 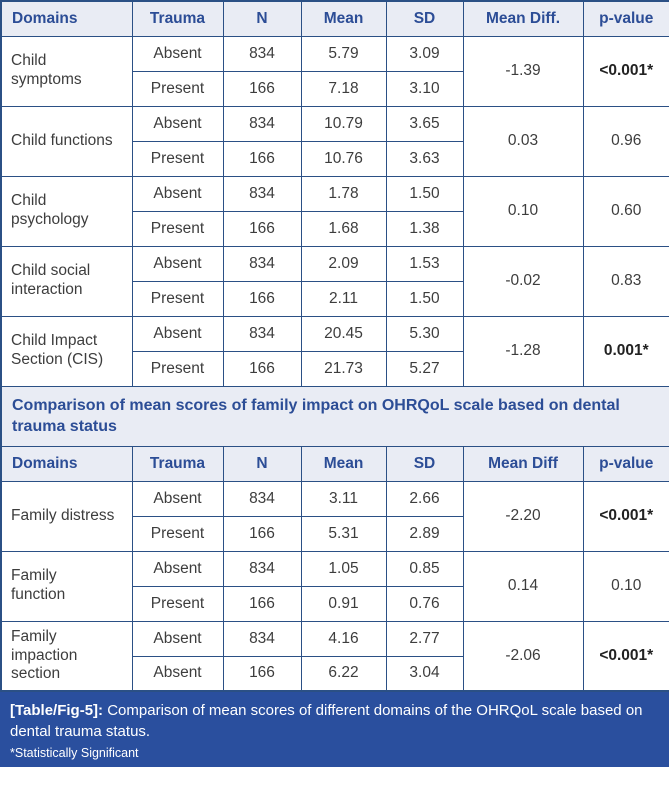 I want to click on sd-cell: 2.77, so click(x=424, y=638).